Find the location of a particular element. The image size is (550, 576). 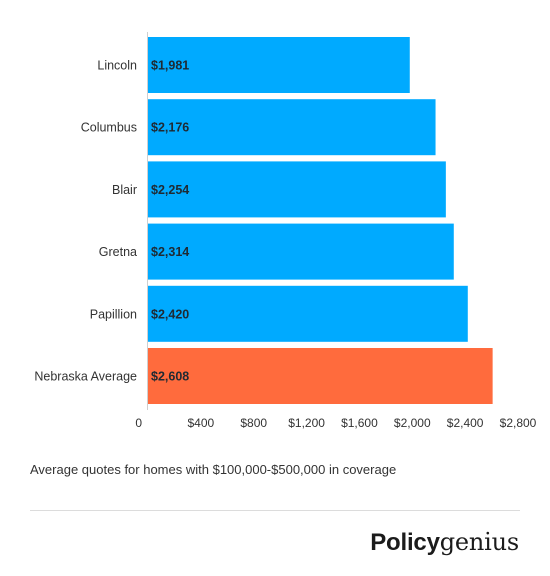

value-label-papillion: $2,420 is located at coordinates (170, 314).